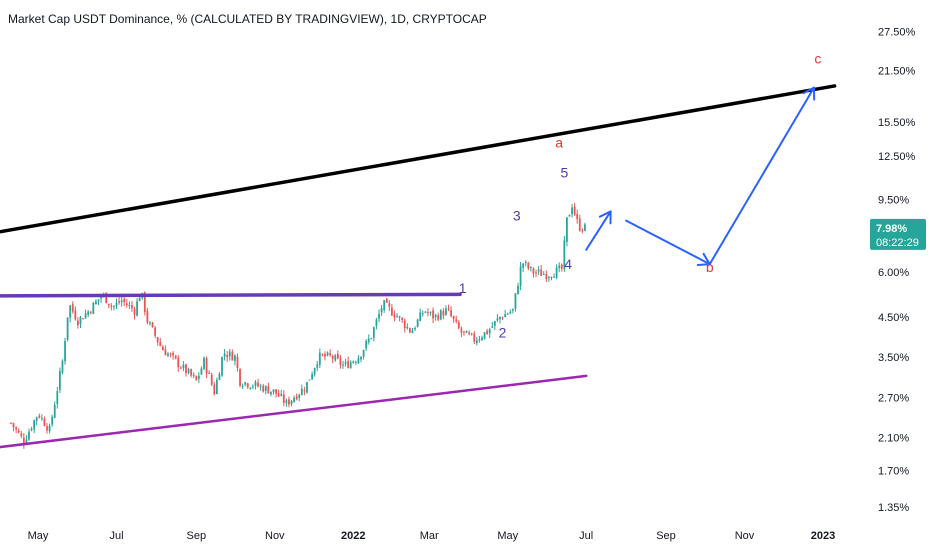 The image size is (932, 550). What do you see at coordinates (823, 536) in the screenshot?
I see `x-tick-label: 2023` at bounding box center [823, 536].